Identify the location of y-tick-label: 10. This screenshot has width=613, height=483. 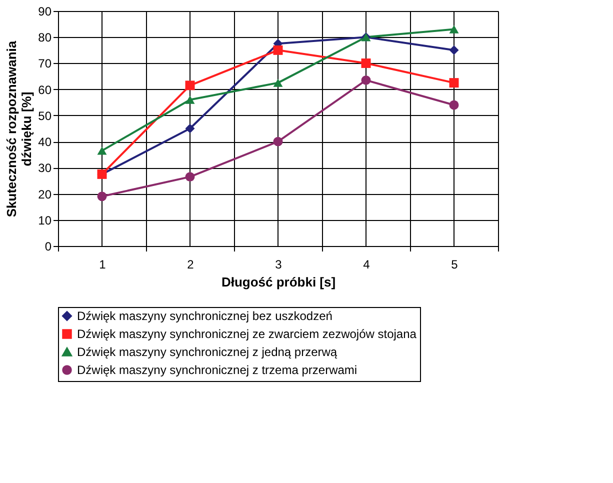
(45, 220).